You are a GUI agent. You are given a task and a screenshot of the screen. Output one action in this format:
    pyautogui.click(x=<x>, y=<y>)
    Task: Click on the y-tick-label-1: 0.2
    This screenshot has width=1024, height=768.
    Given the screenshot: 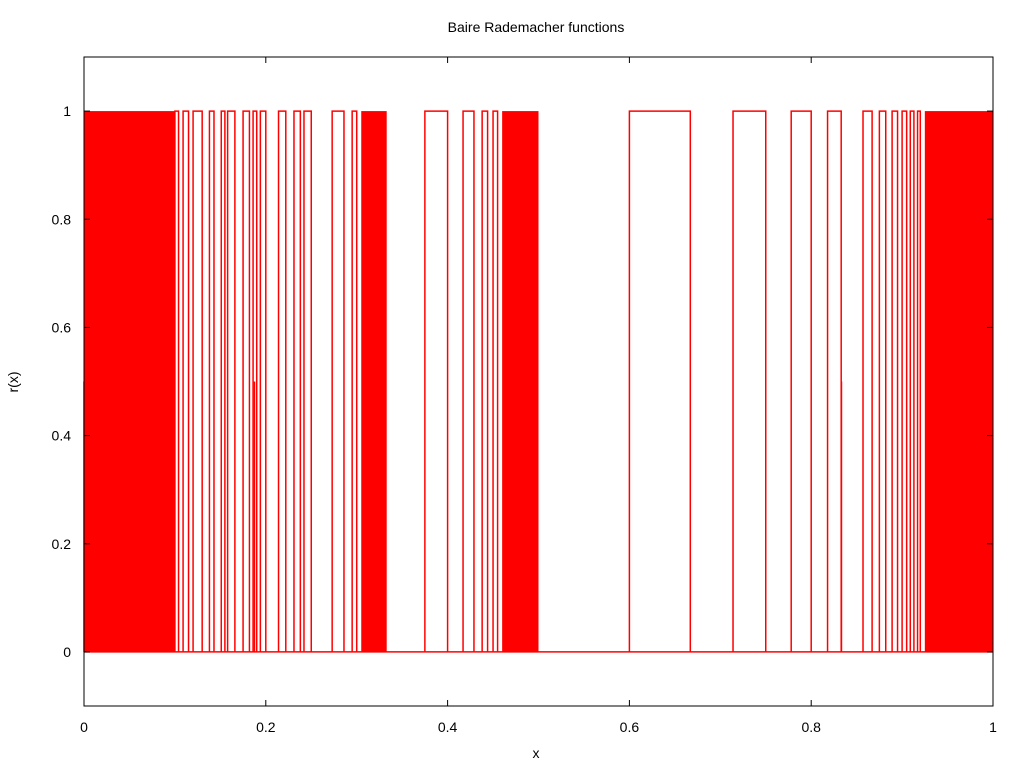 What is the action you would take?
    pyautogui.click(x=62, y=544)
    